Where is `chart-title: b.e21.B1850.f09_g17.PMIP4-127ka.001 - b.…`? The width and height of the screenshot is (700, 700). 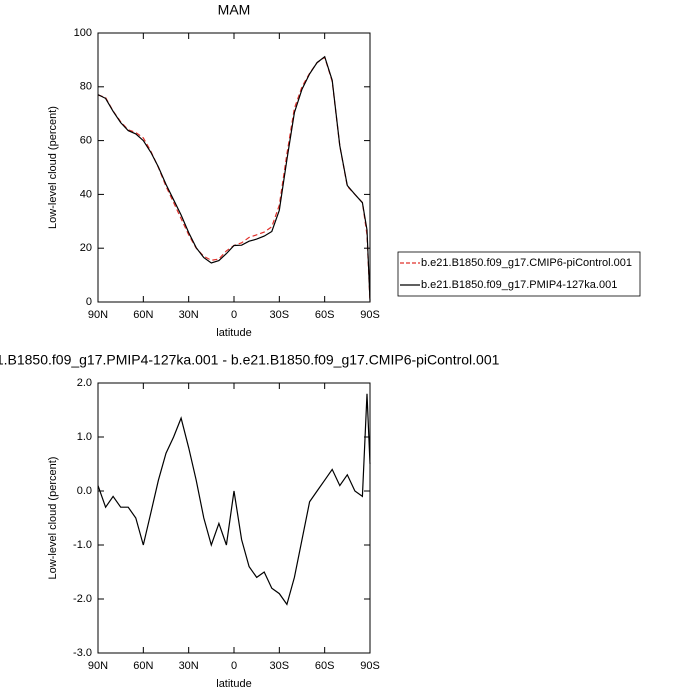 chart-title: b.e21.B1850.f09_g17.PMIP4-127ka.001 - b.… is located at coordinates (250, 360).